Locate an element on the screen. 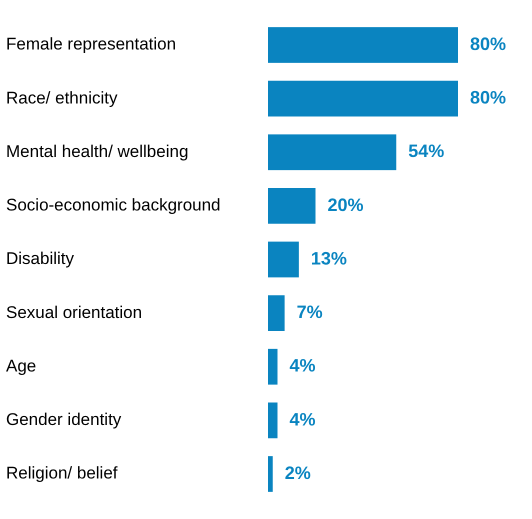  y-tick-label: Sexual orientation is located at coordinates (74, 312).